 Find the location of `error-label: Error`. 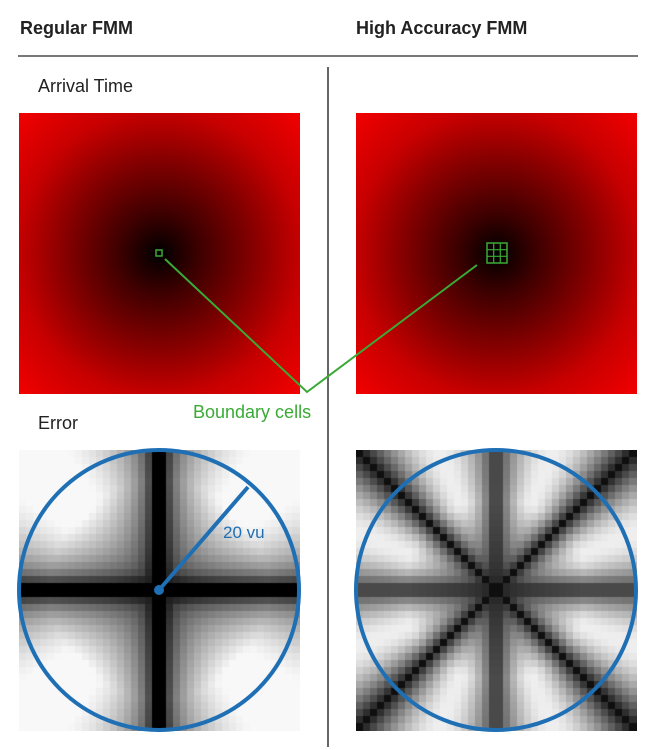

error-label: Error is located at coordinates (58, 423).